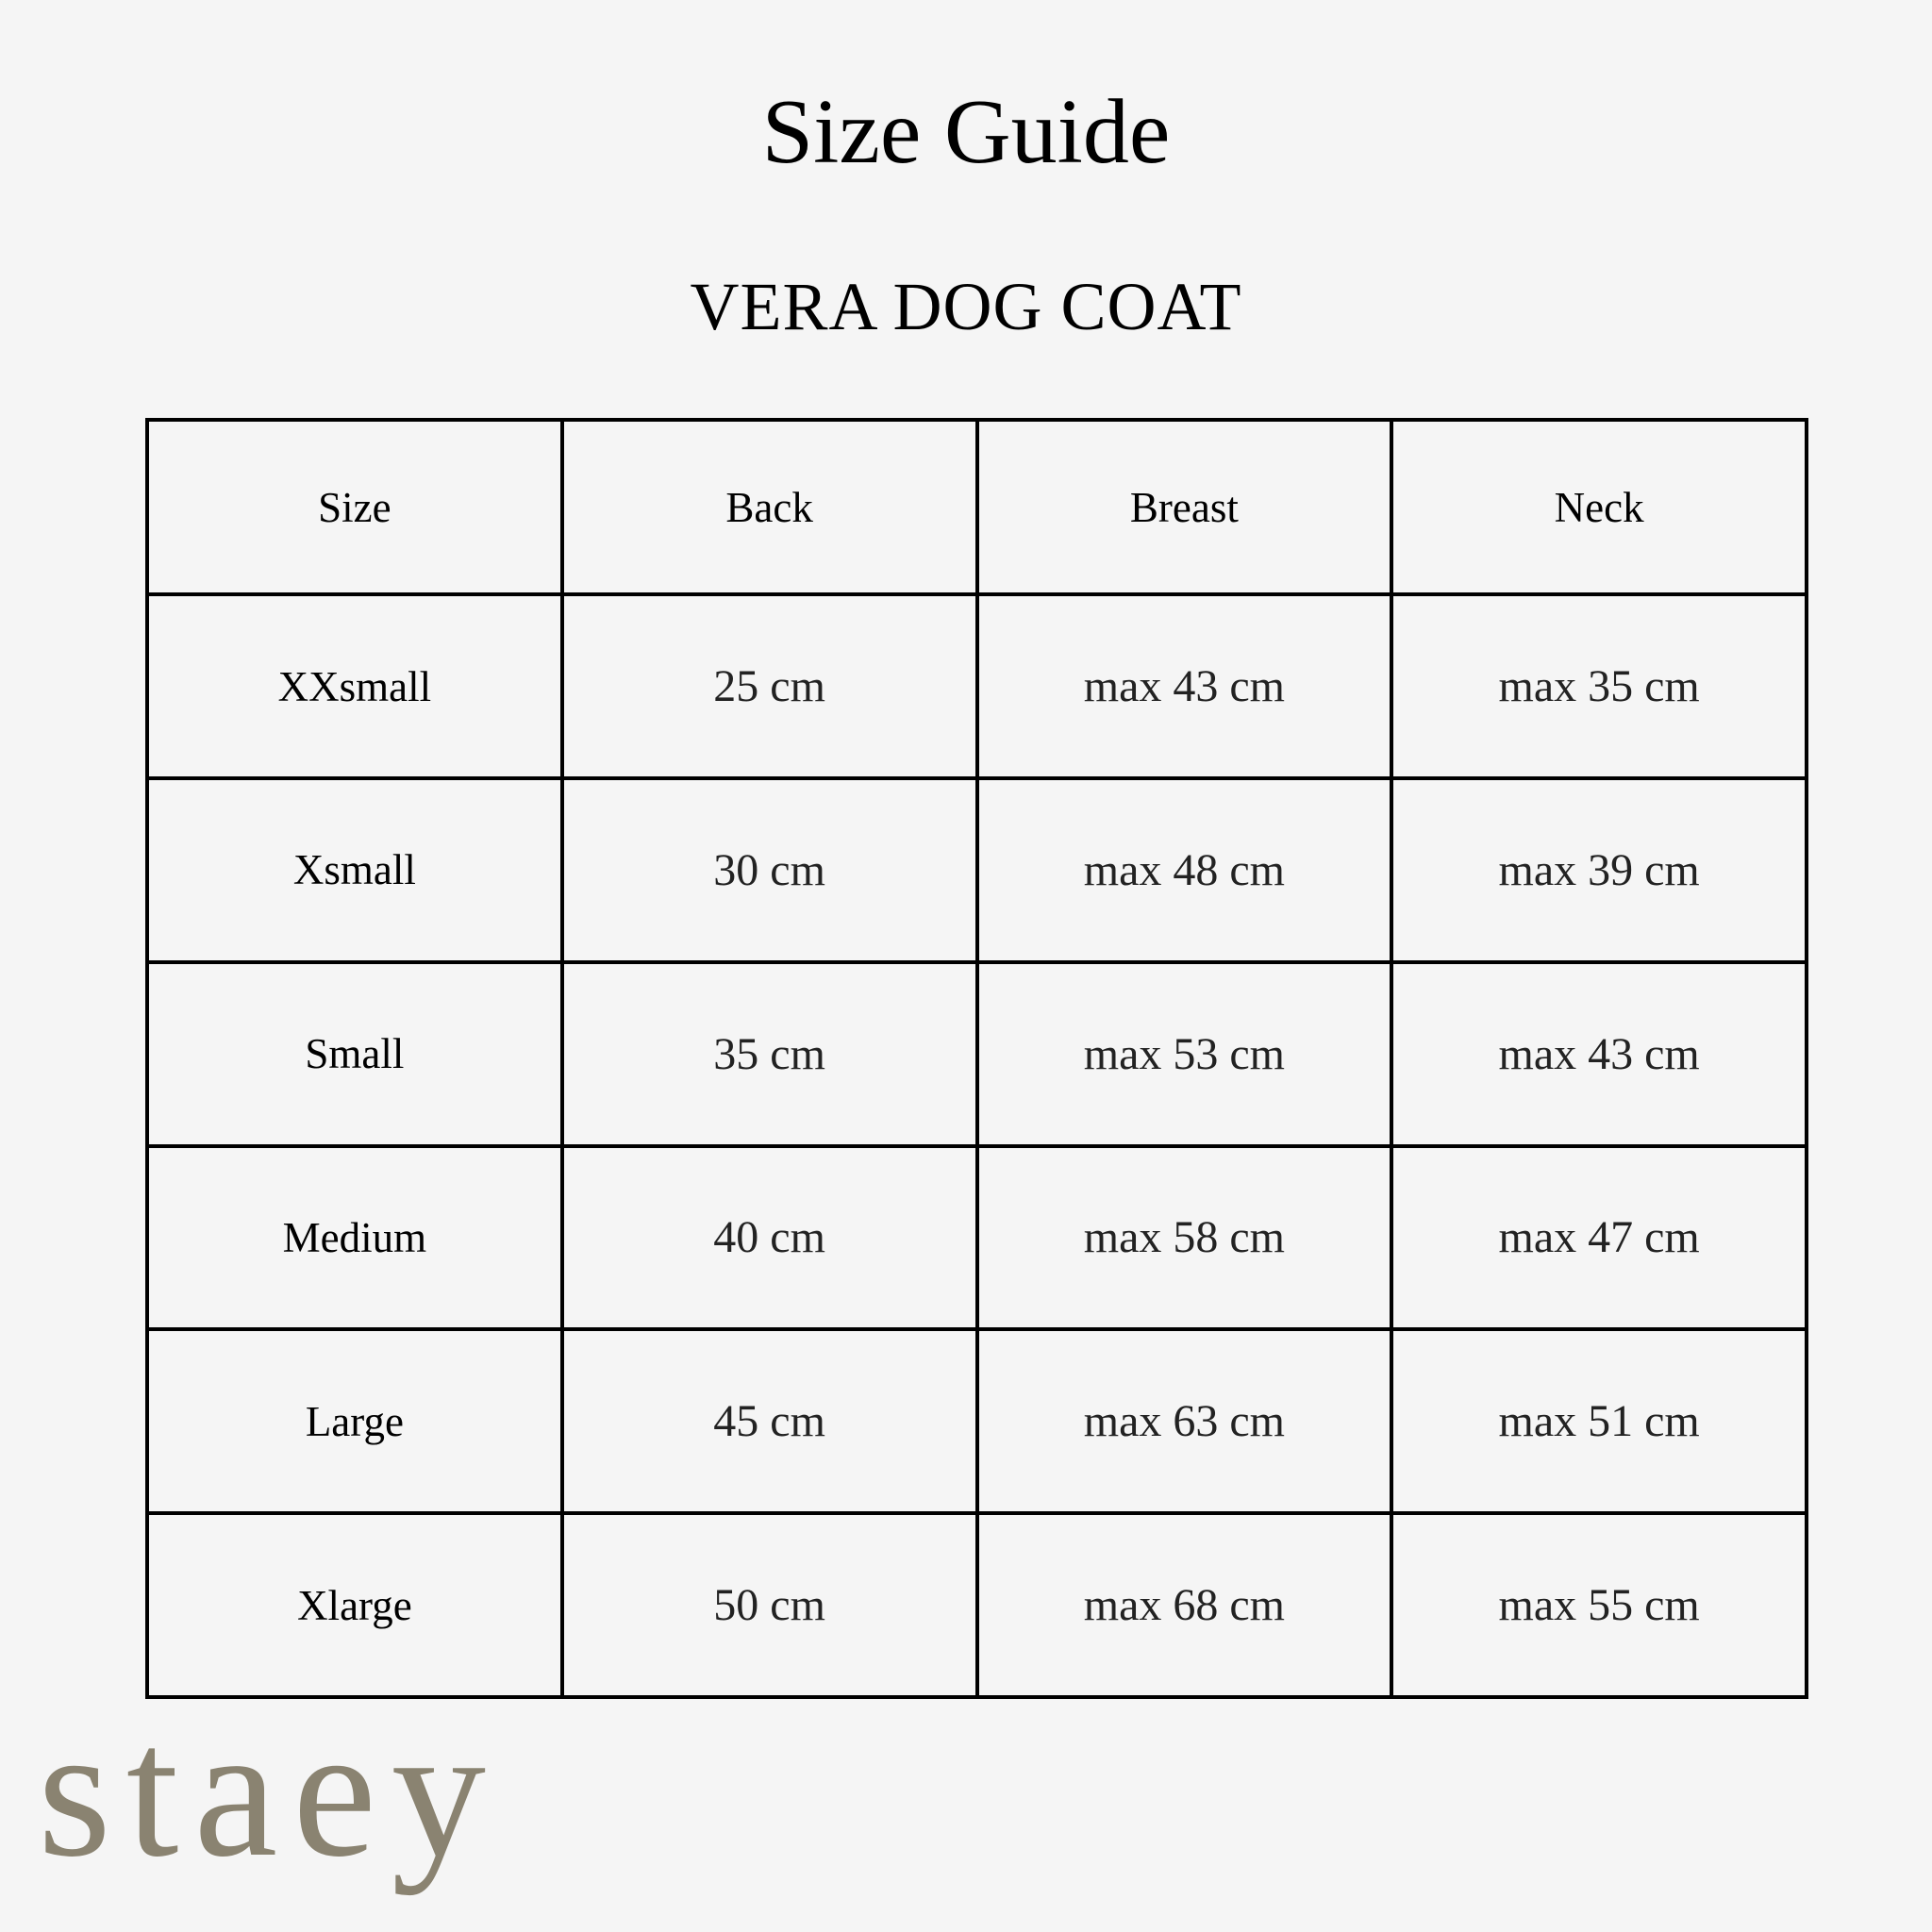 This screenshot has width=1932, height=1932. I want to click on cell-neck: max 39 cm, so click(1599, 870).